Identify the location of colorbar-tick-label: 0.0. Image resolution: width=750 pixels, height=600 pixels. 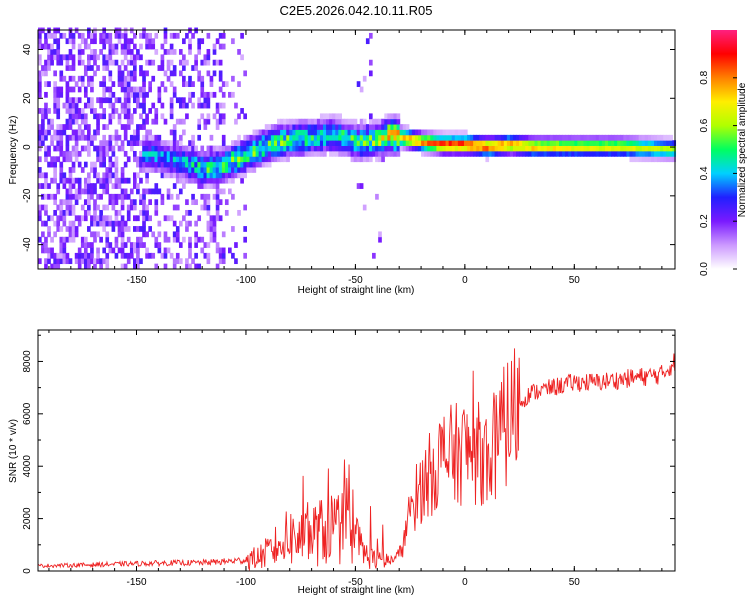
(704, 269).